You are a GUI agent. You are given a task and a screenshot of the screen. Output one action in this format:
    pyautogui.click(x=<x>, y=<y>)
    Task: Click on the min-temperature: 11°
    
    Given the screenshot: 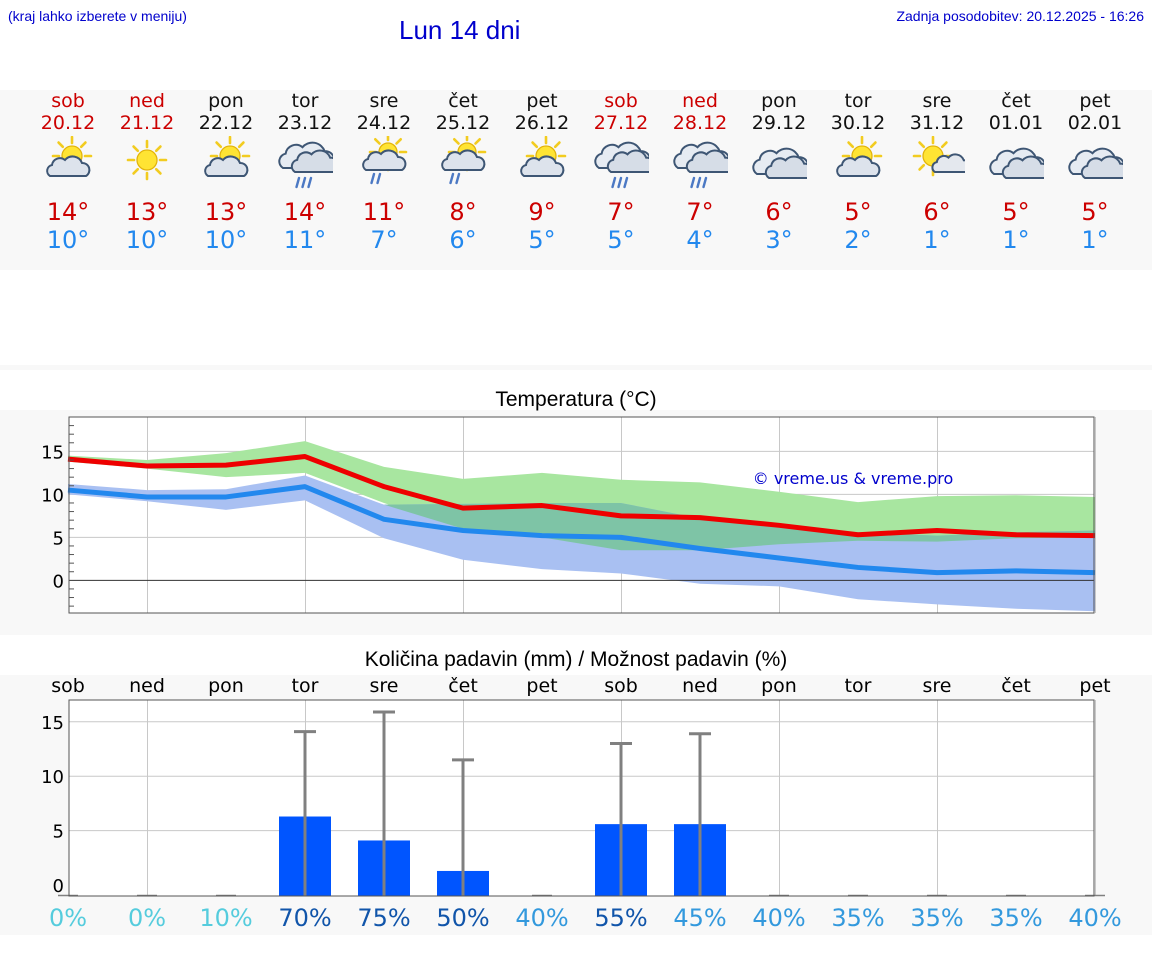 What is the action you would take?
    pyautogui.click(x=305, y=240)
    